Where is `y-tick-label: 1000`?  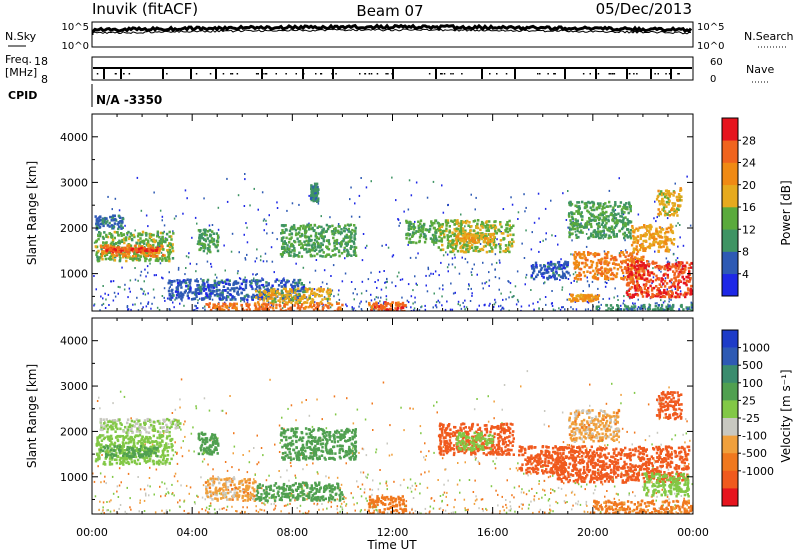
y-tick-label: 1000 is located at coordinates (74, 274).